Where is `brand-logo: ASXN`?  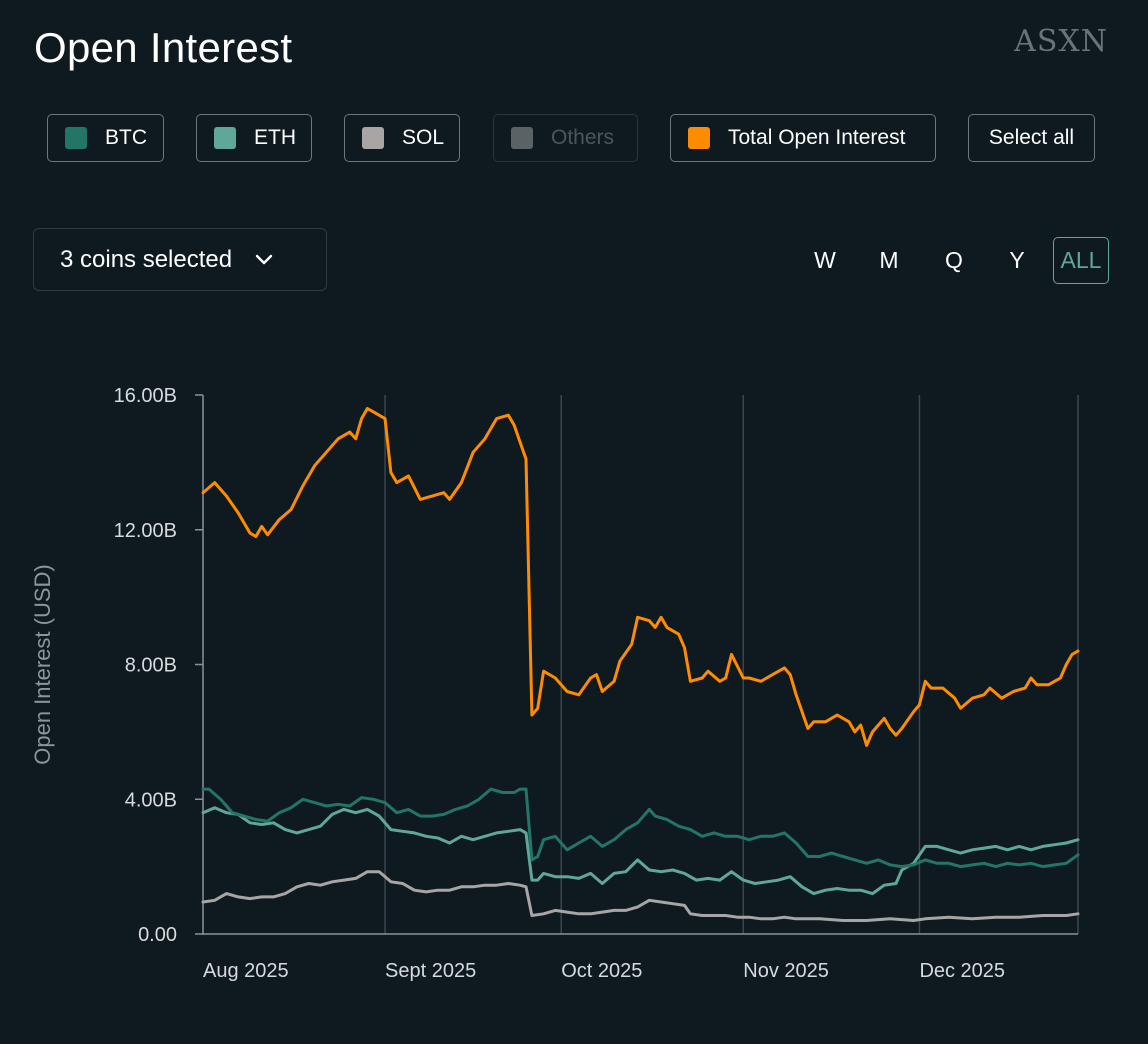 brand-logo: ASXN is located at coordinates (1061, 41).